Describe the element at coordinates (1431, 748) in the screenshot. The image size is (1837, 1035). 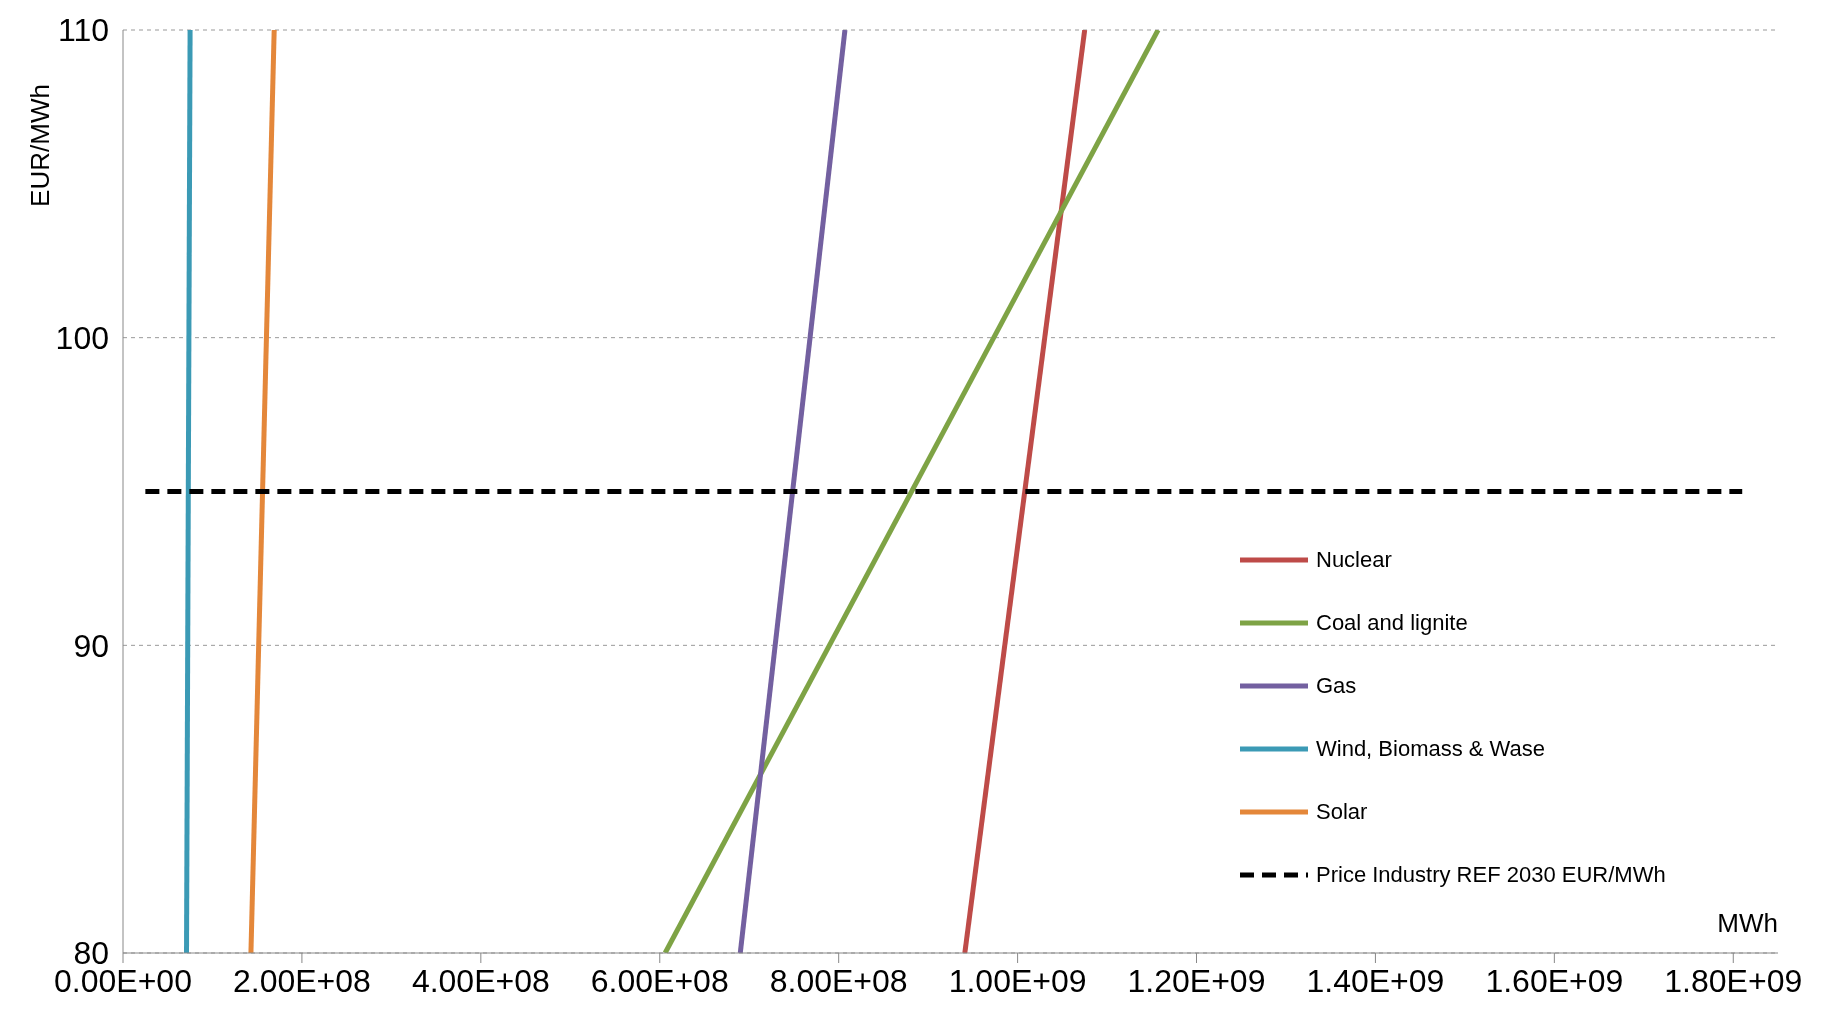
I see `legend-label: Wind, Biomass & Wase` at that location.